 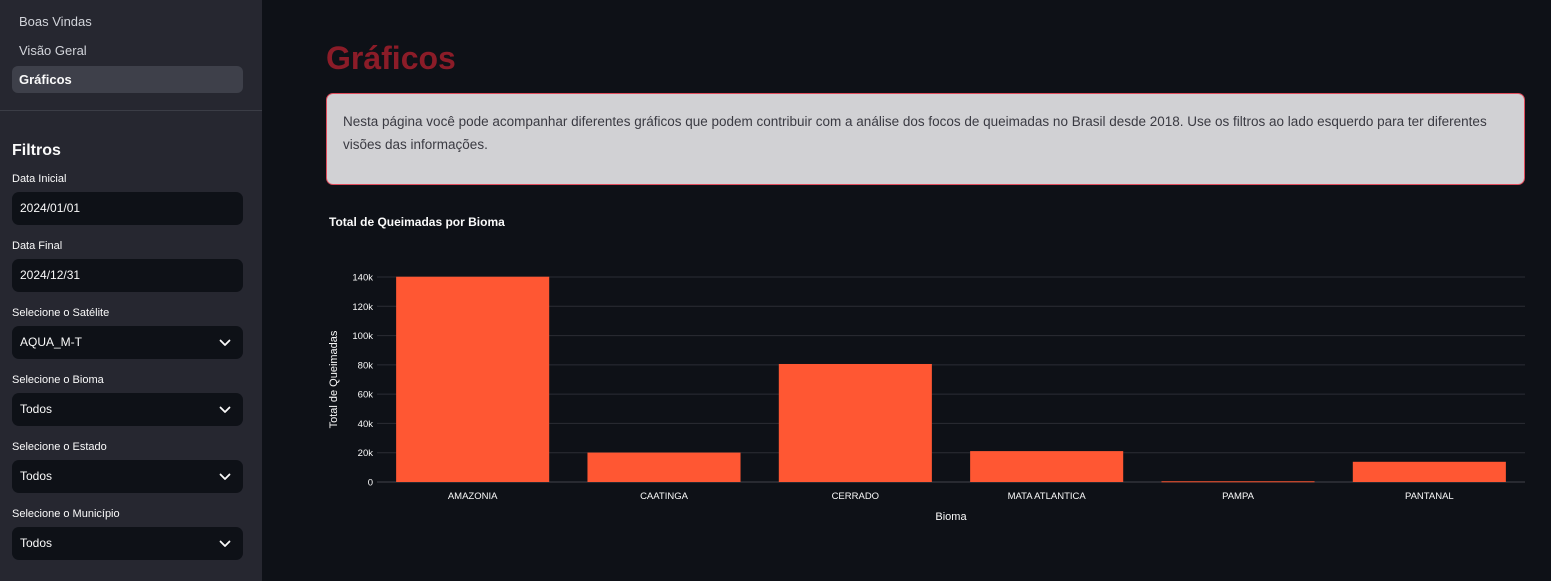 I want to click on sidebar-nav: Boas Vindas Visão Geral Gráficos, so click(x=131, y=46).